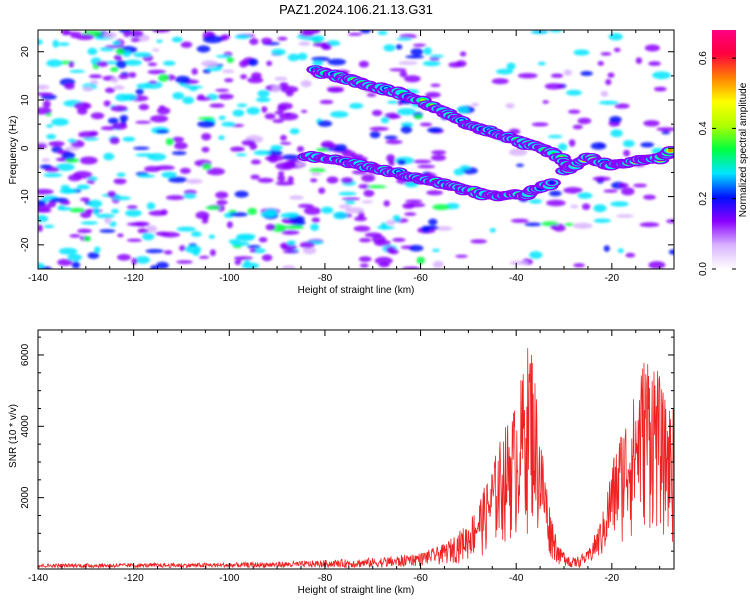 The width and height of the screenshot is (750, 600). I want to click on colorbar-tick-label: 0.0, so click(703, 269).